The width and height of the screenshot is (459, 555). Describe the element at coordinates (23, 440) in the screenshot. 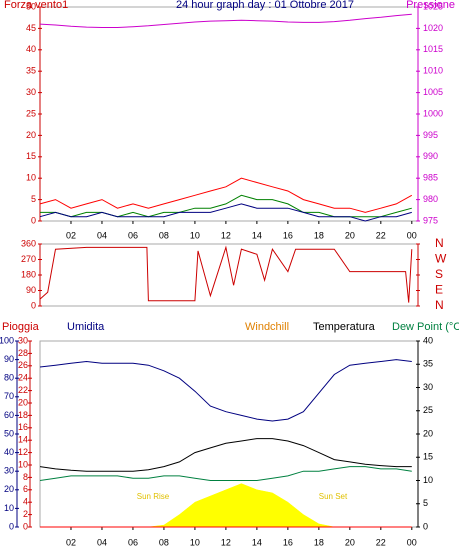

I see `tick-label: 14` at that location.